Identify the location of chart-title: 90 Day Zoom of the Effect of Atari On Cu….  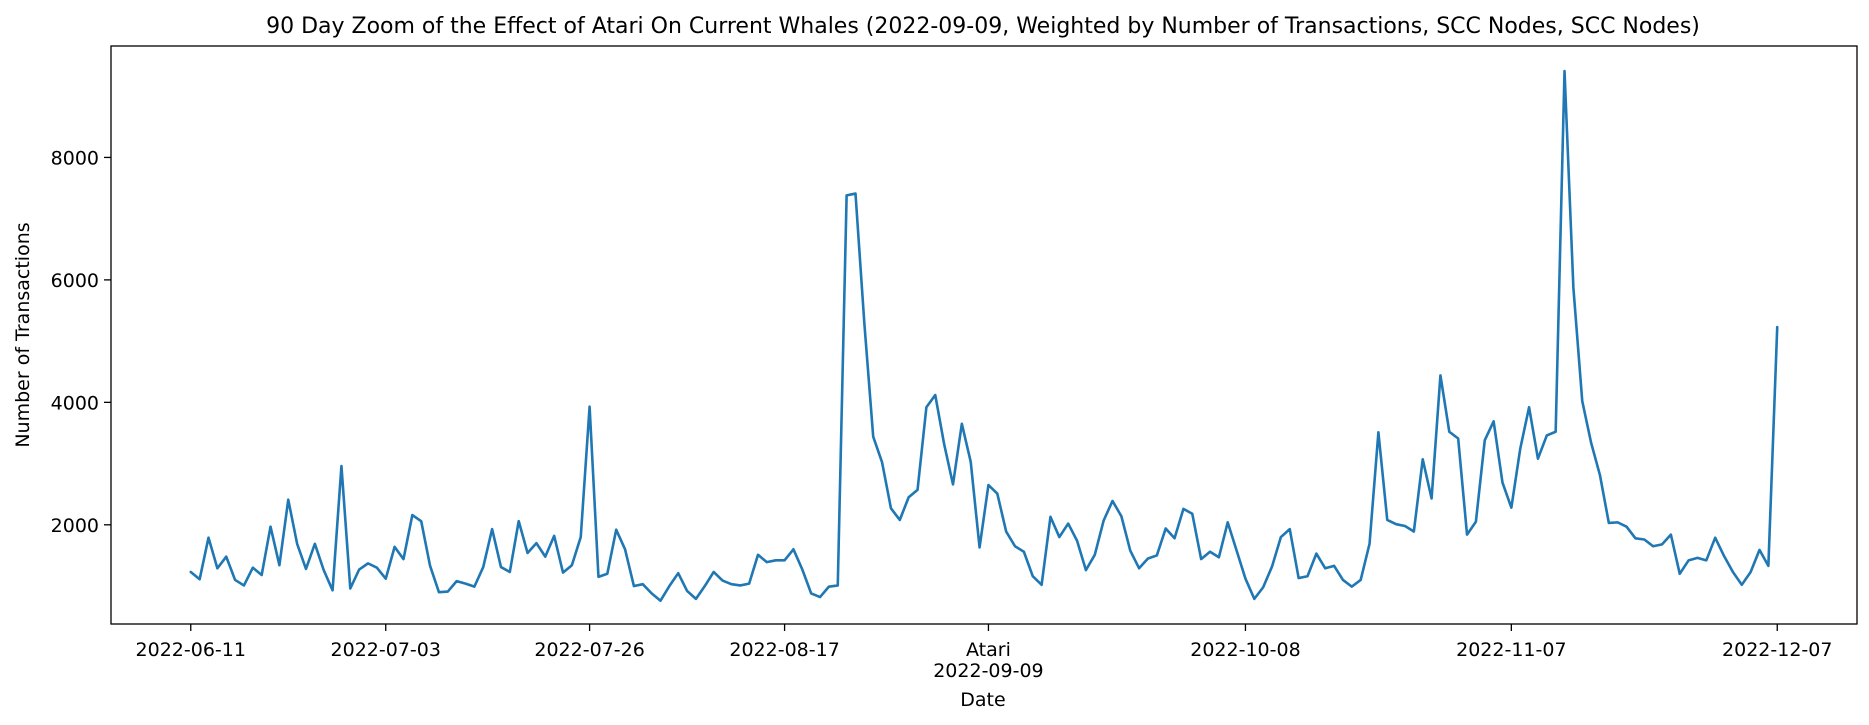
(983, 26).